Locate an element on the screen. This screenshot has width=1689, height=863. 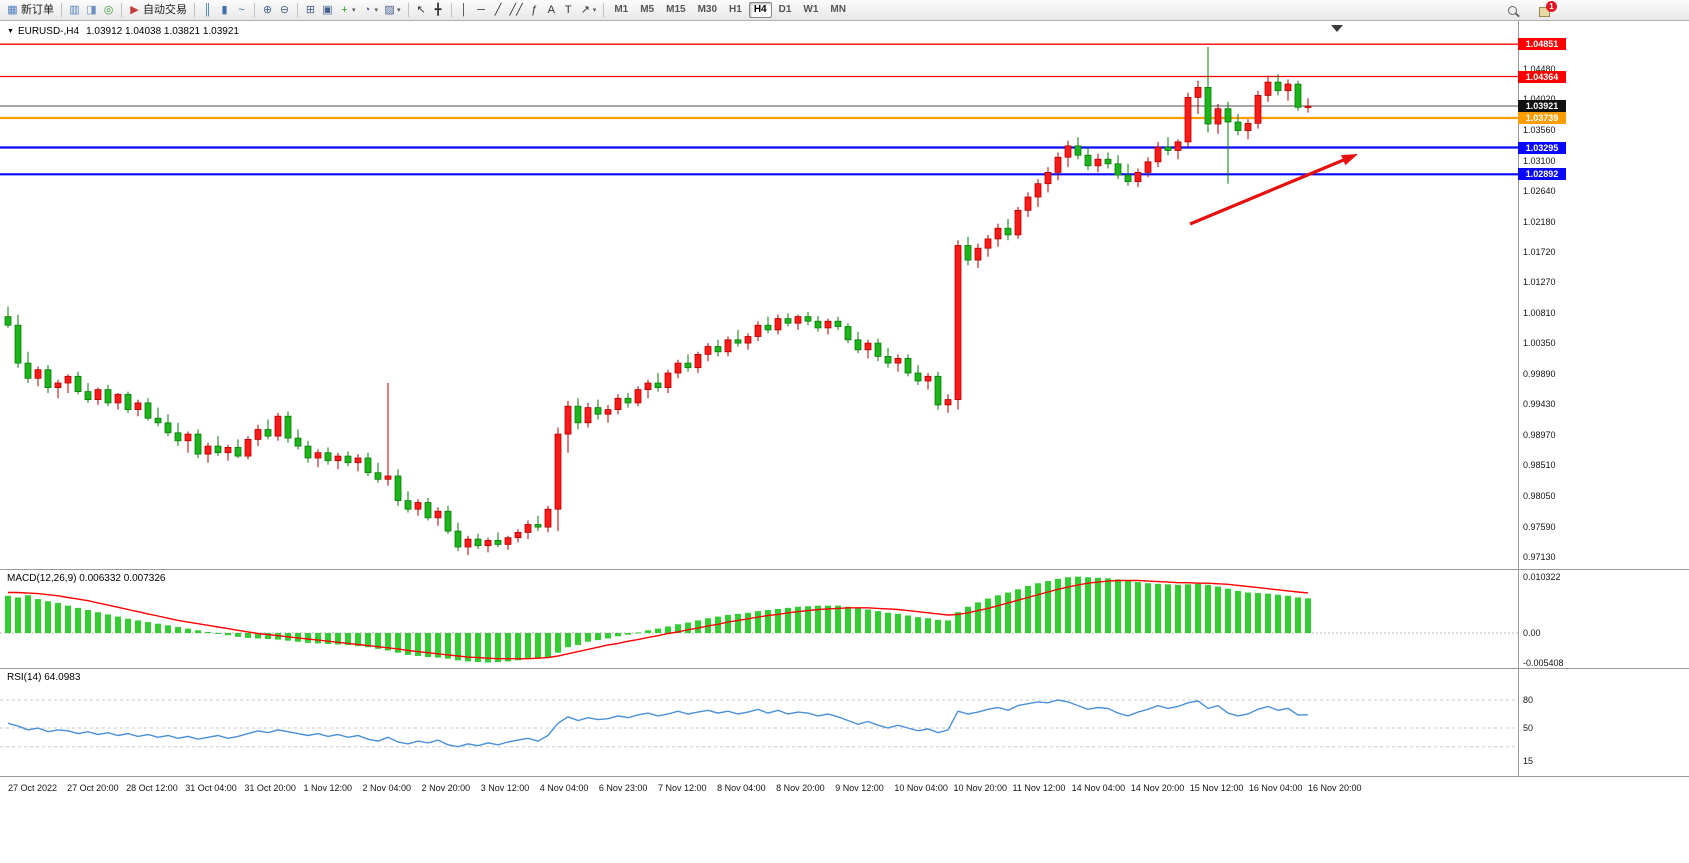
time-axis-label: 28 Oct 12:00 is located at coordinates (152, 788).